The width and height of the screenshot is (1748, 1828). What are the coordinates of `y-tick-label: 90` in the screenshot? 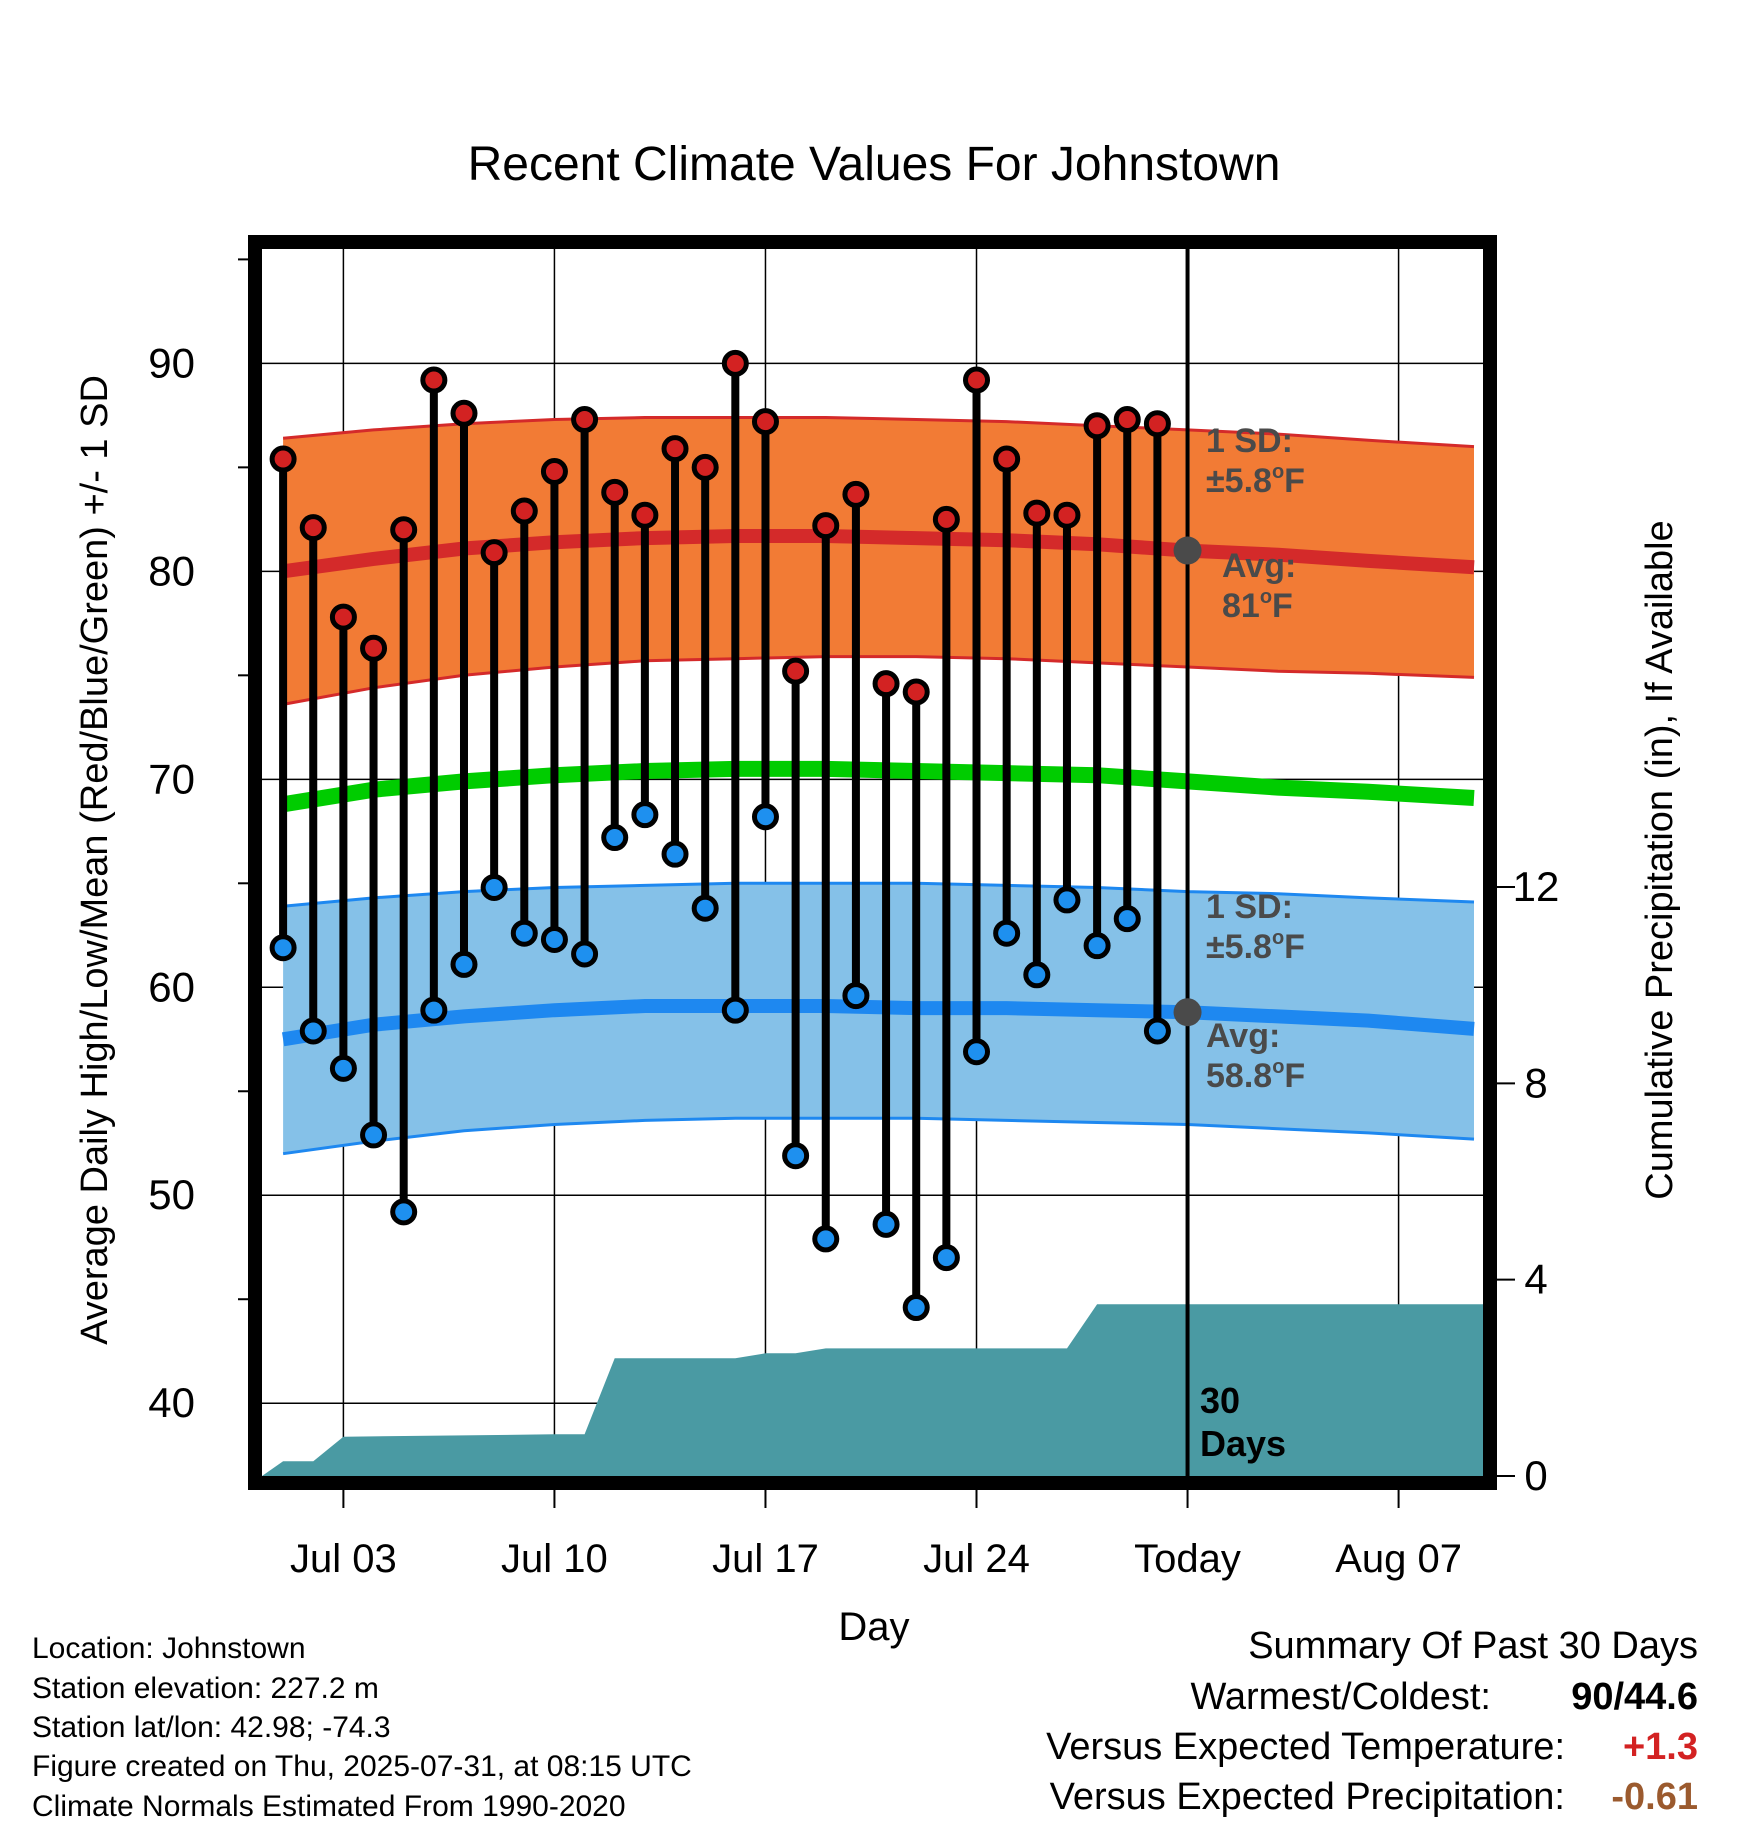 It's located at (171, 362).